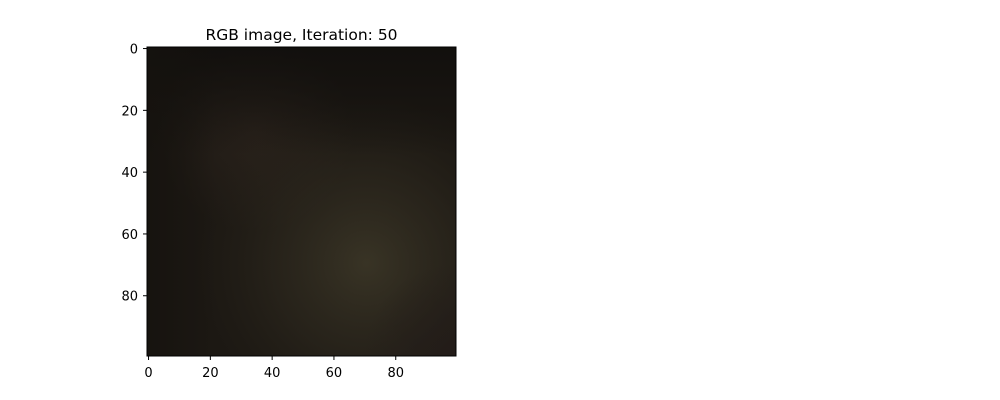  What do you see at coordinates (134, 50) in the screenshot?
I see `y-tick-label: 0` at bounding box center [134, 50].